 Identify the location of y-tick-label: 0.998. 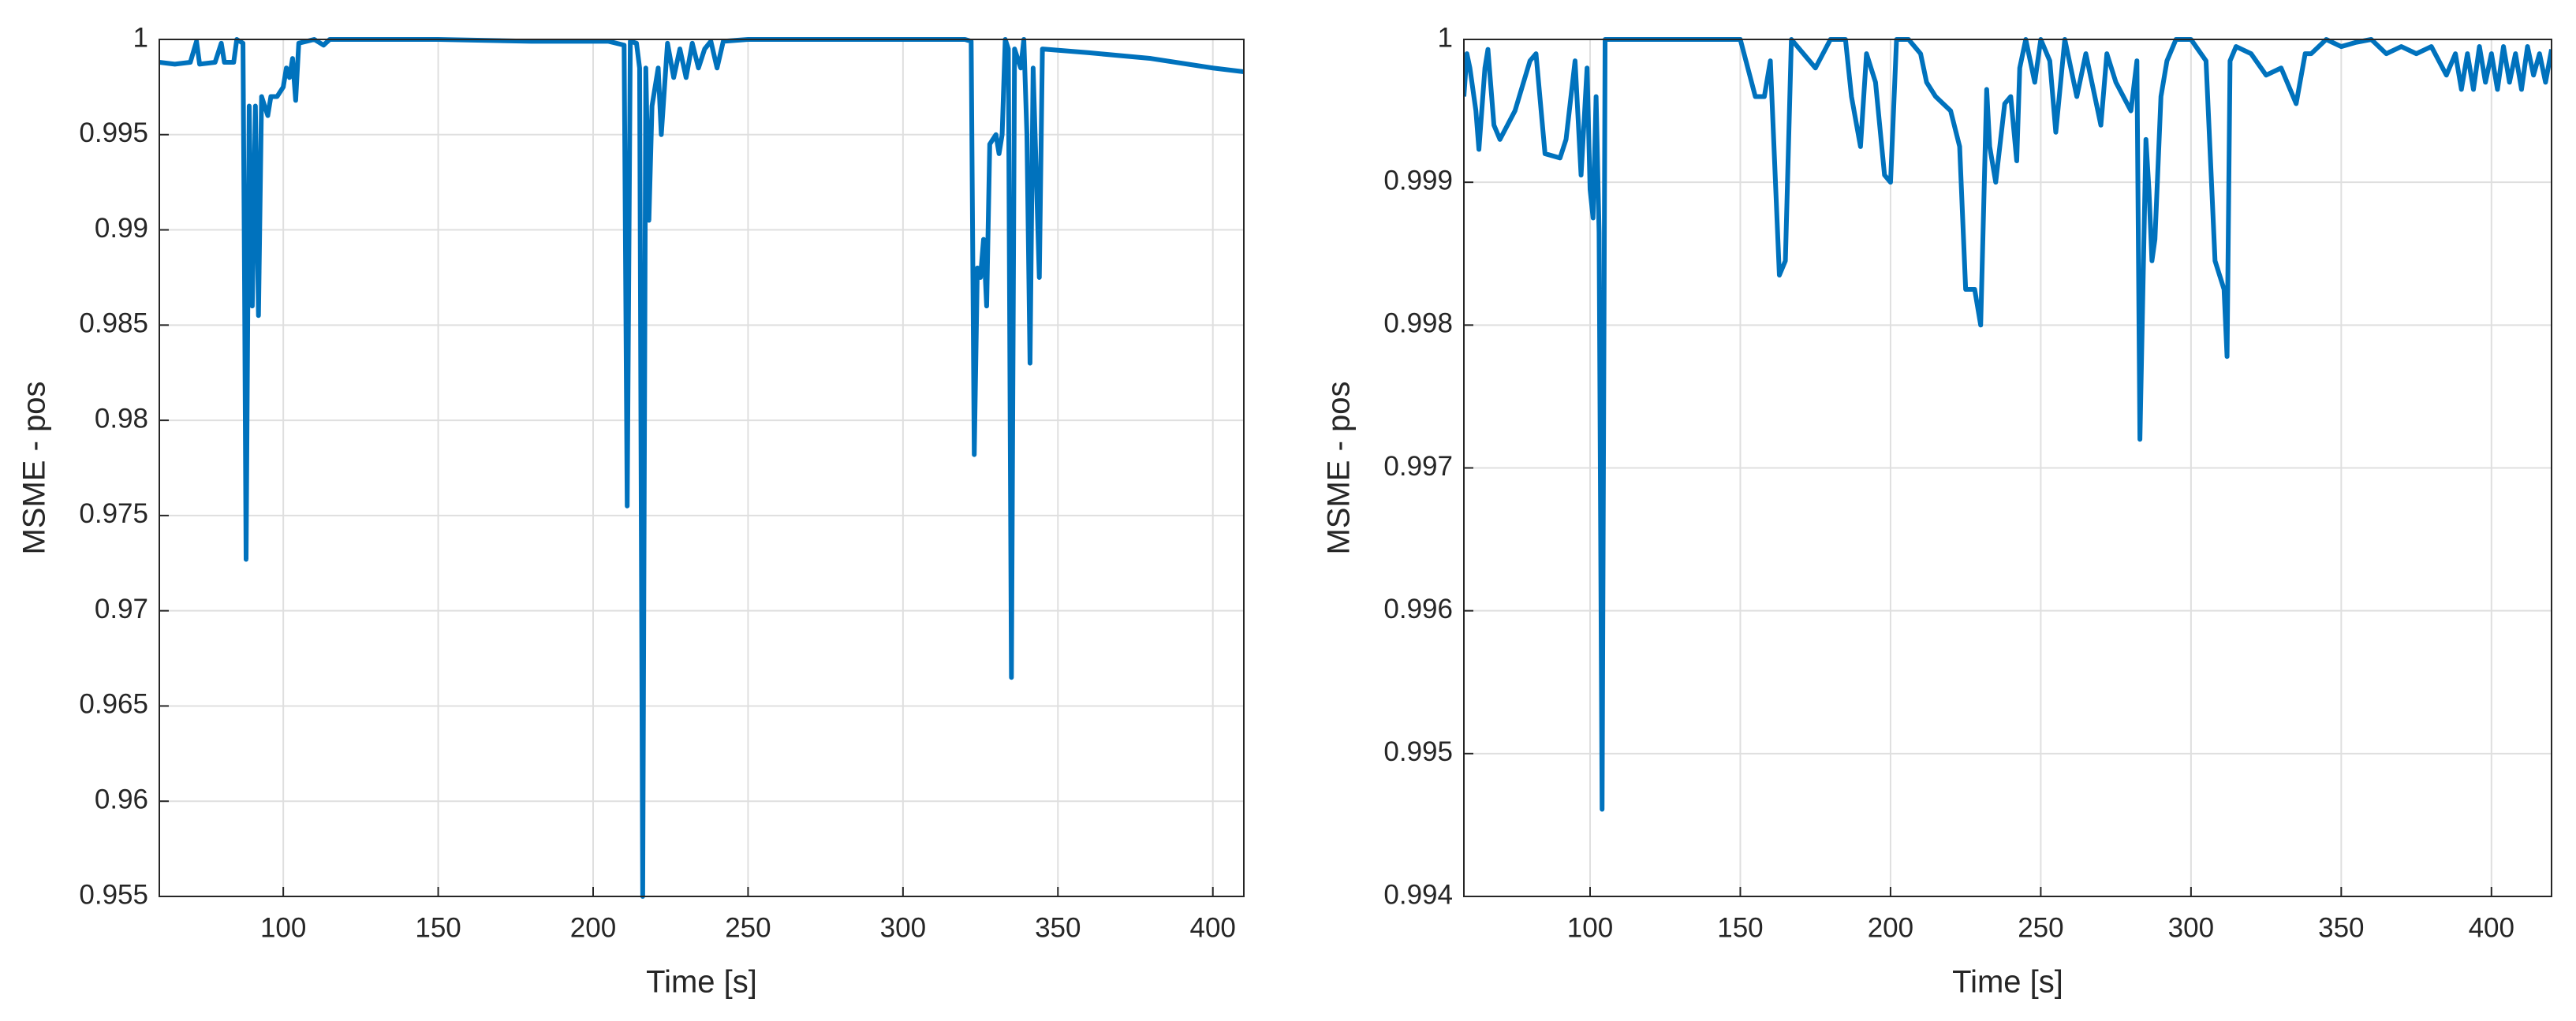
(1418, 323).